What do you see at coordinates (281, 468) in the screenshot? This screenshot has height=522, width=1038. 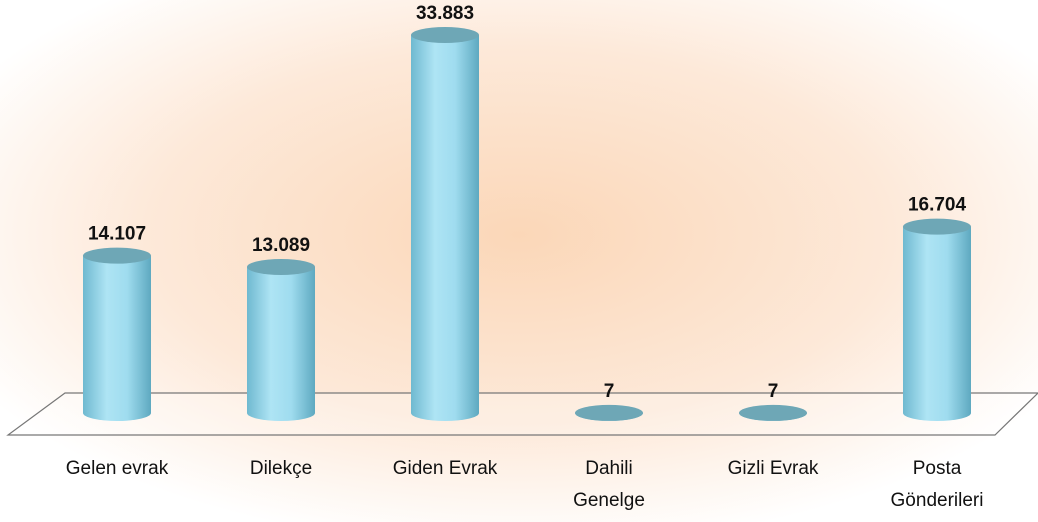 I see `x-tick-label: Dilekçe` at bounding box center [281, 468].